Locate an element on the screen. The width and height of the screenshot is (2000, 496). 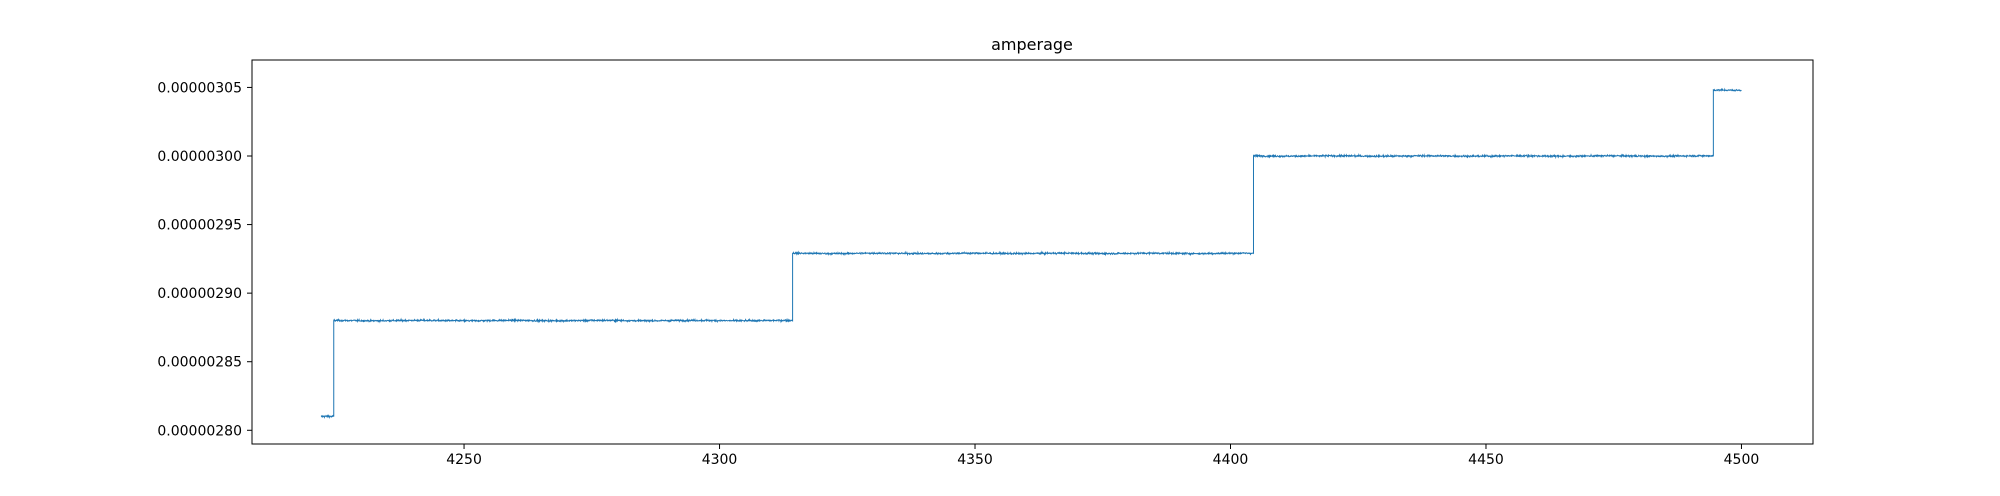
x-tick-label: 4500 is located at coordinates (1742, 460).